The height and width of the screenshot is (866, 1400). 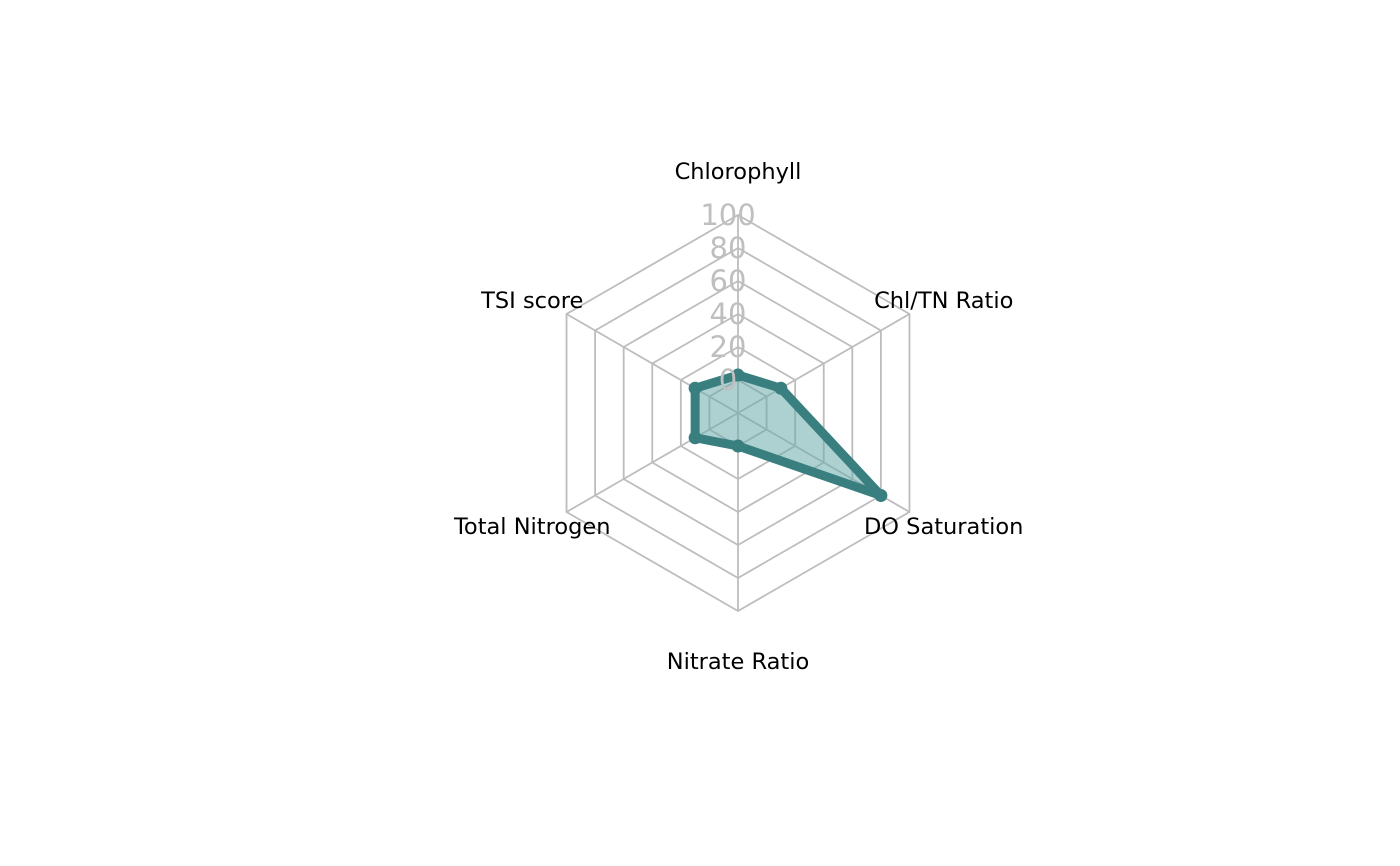 I want to click on axis-label-chlorophyll: Chlorophyll, so click(x=738, y=172).